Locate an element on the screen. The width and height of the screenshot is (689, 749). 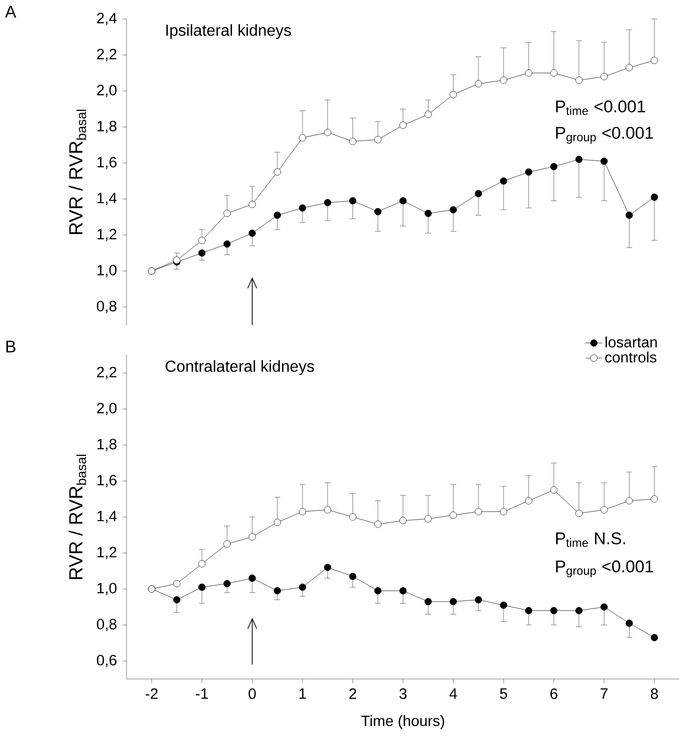
x-tick-label: -1 is located at coordinates (202, 693).